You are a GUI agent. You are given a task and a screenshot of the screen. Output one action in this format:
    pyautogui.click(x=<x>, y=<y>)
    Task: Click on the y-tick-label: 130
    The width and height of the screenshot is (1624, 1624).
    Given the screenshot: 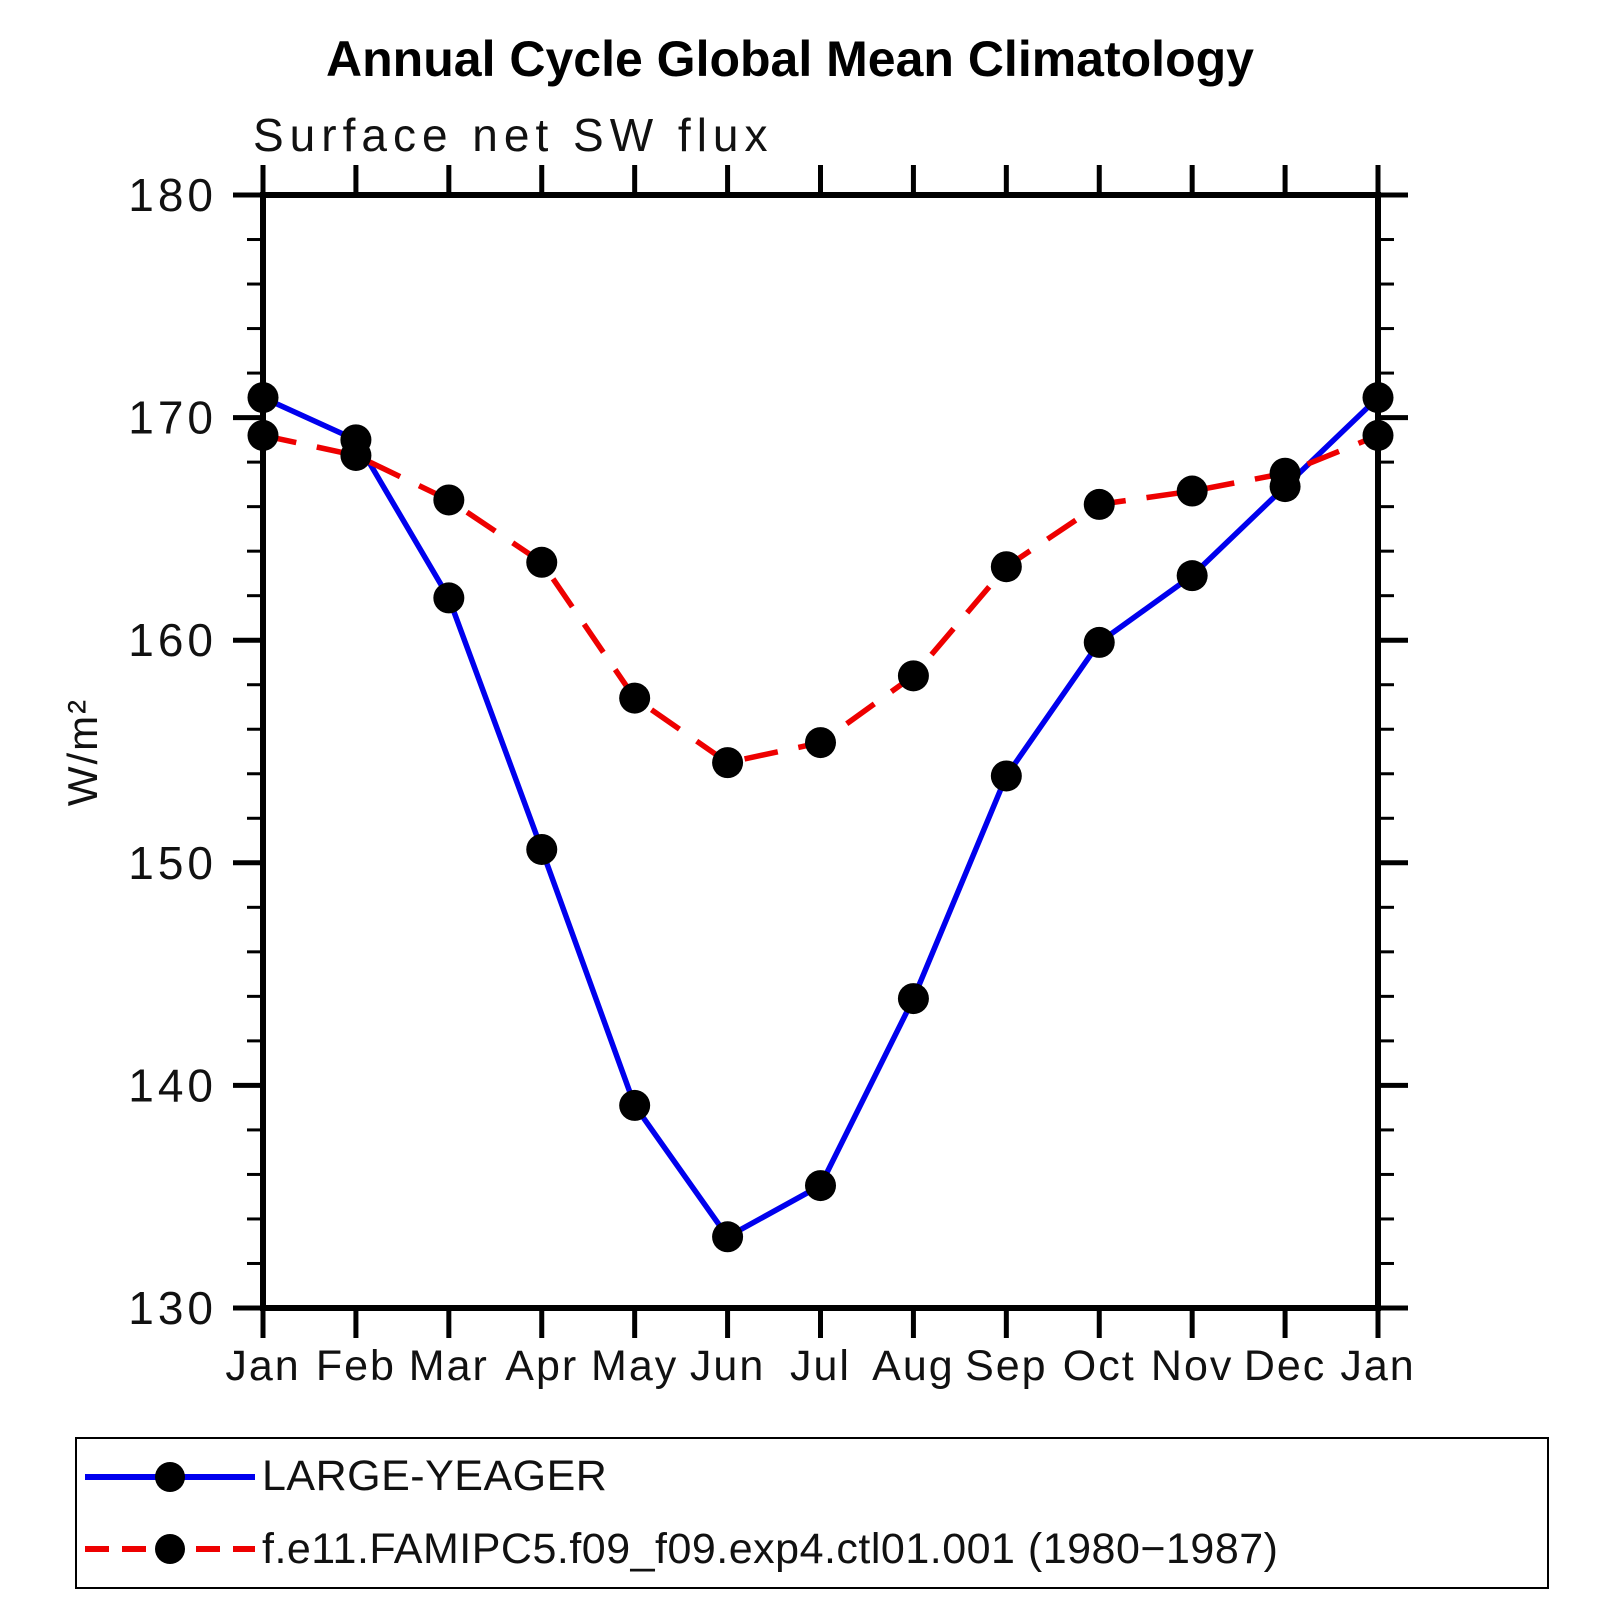 What is the action you would take?
    pyautogui.click(x=172, y=1308)
    